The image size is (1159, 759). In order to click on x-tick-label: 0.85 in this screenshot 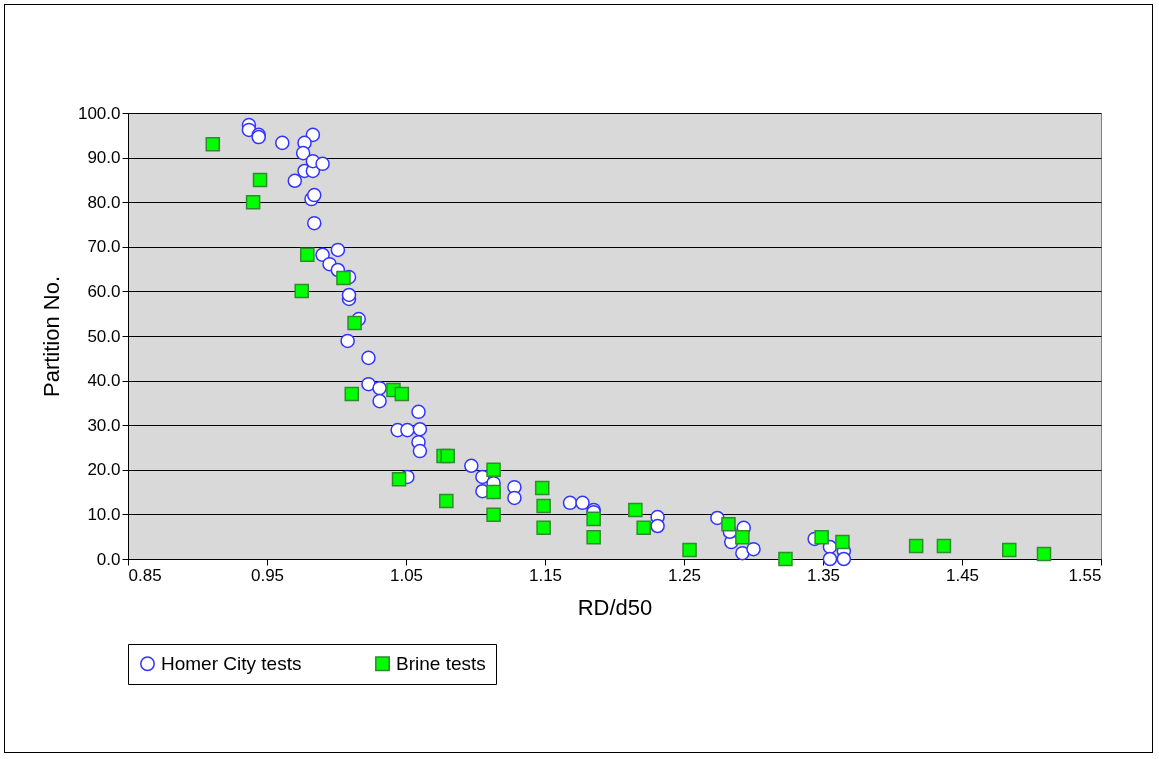, I will do `click(145, 575)`.